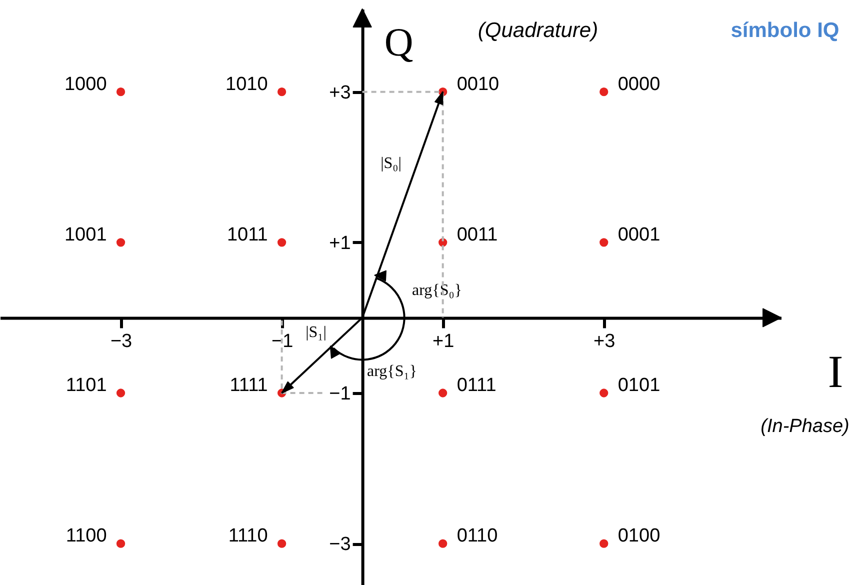 The width and height of the screenshot is (856, 585). Describe the element at coordinates (340, 545) in the screenshot. I see `y-tick-label: −3` at that location.